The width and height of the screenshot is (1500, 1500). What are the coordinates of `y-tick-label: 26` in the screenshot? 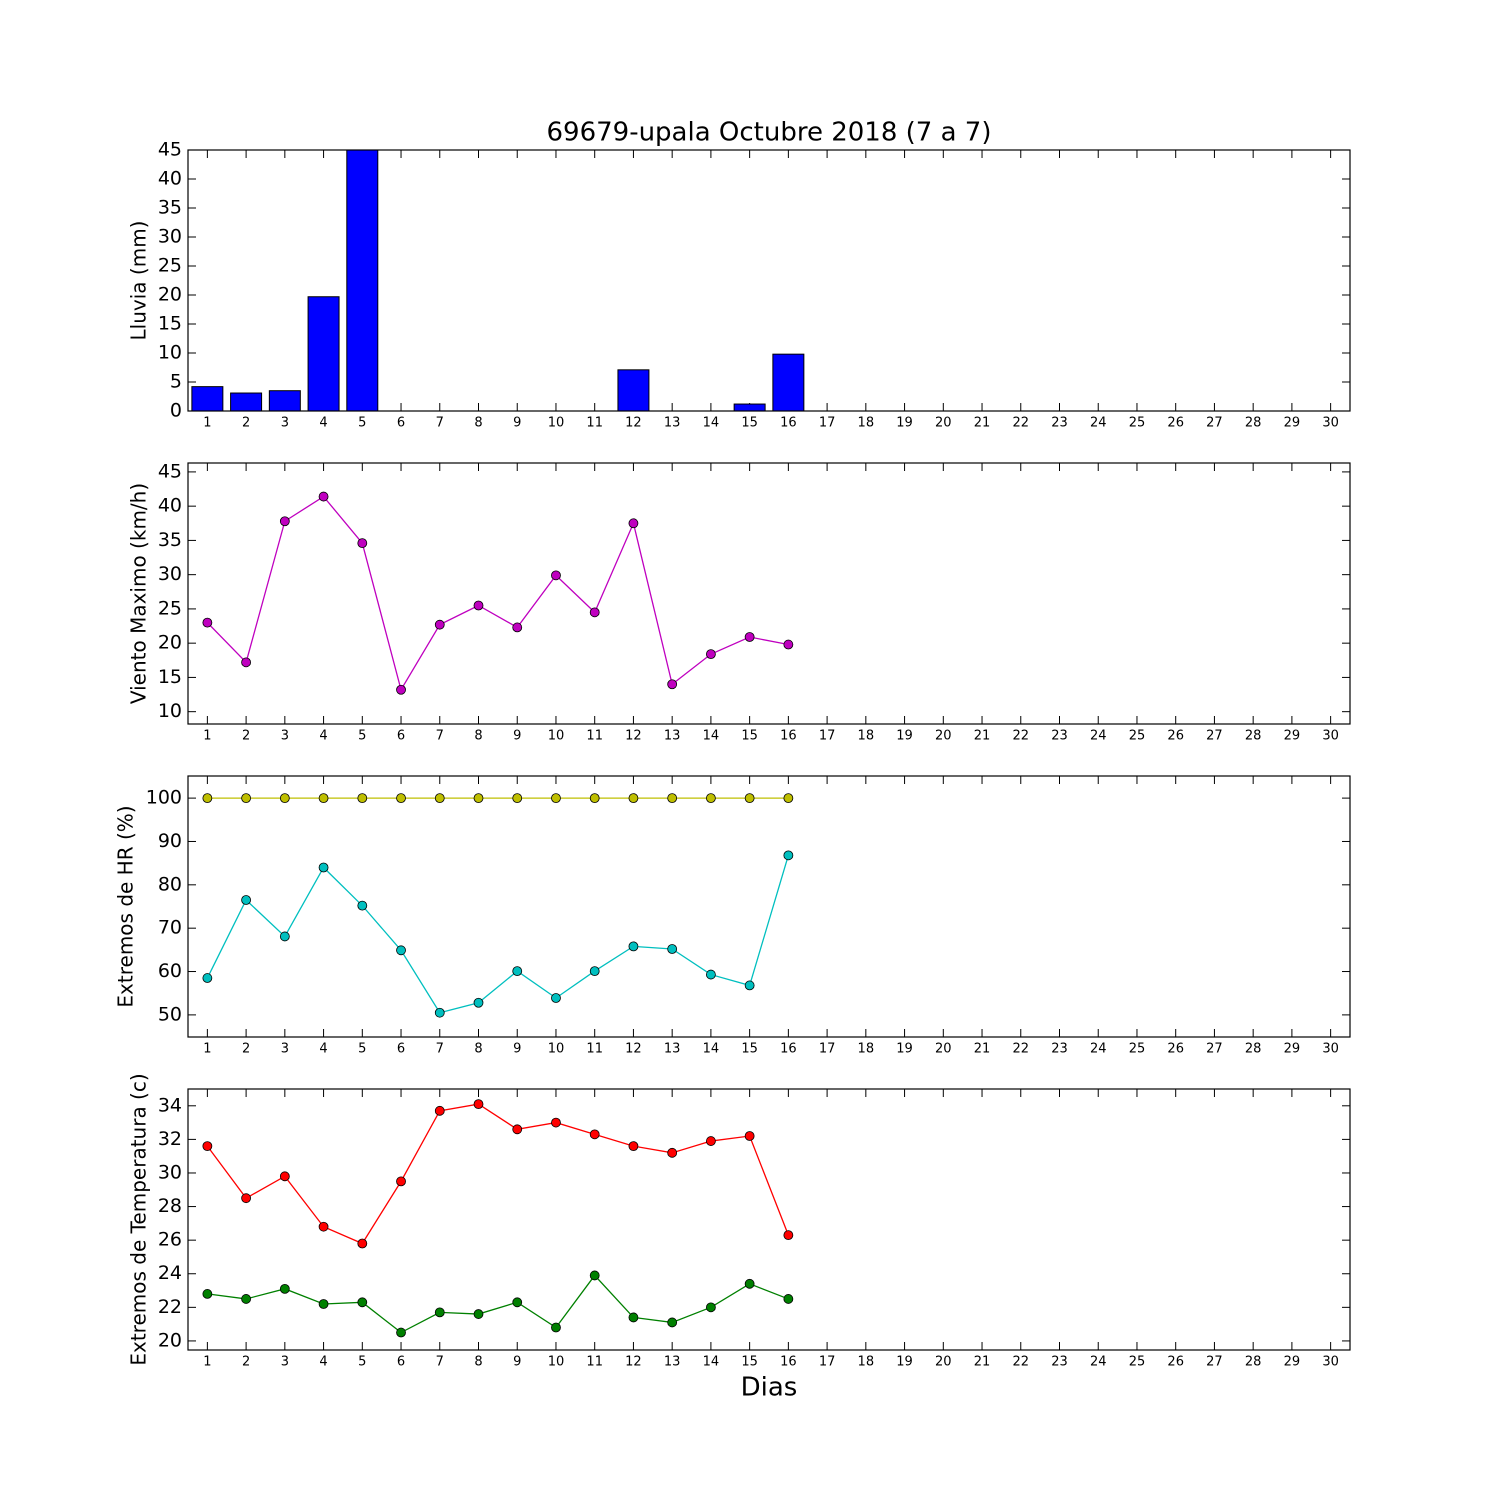 It's located at (170, 1240).